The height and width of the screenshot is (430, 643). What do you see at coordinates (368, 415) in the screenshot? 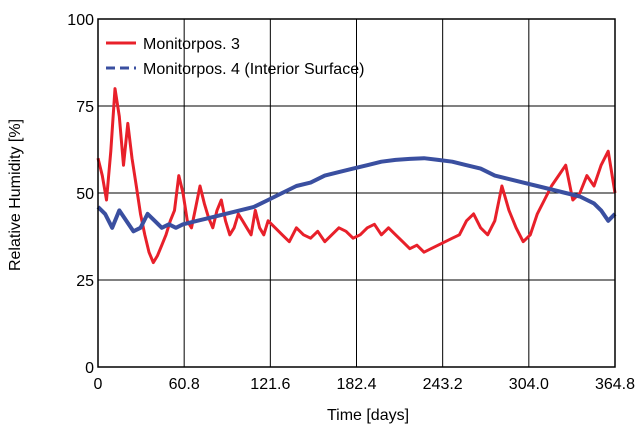
I see `x-axis-title: Time [days]` at bounding box center [368, 415].